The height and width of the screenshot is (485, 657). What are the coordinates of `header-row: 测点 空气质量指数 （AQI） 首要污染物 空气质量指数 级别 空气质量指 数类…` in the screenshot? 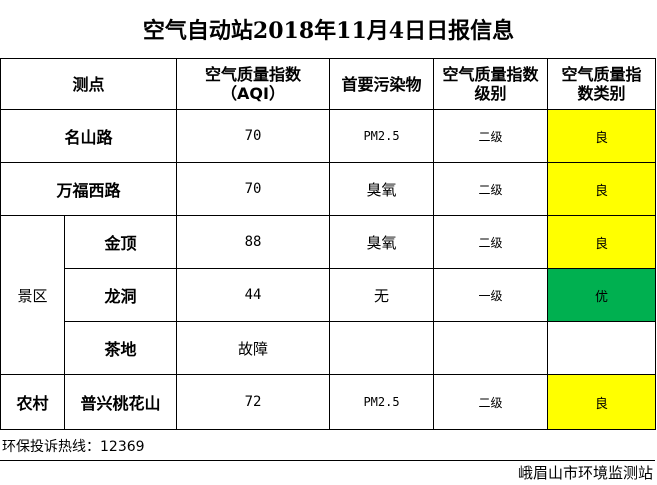 It's located at (328, 84).